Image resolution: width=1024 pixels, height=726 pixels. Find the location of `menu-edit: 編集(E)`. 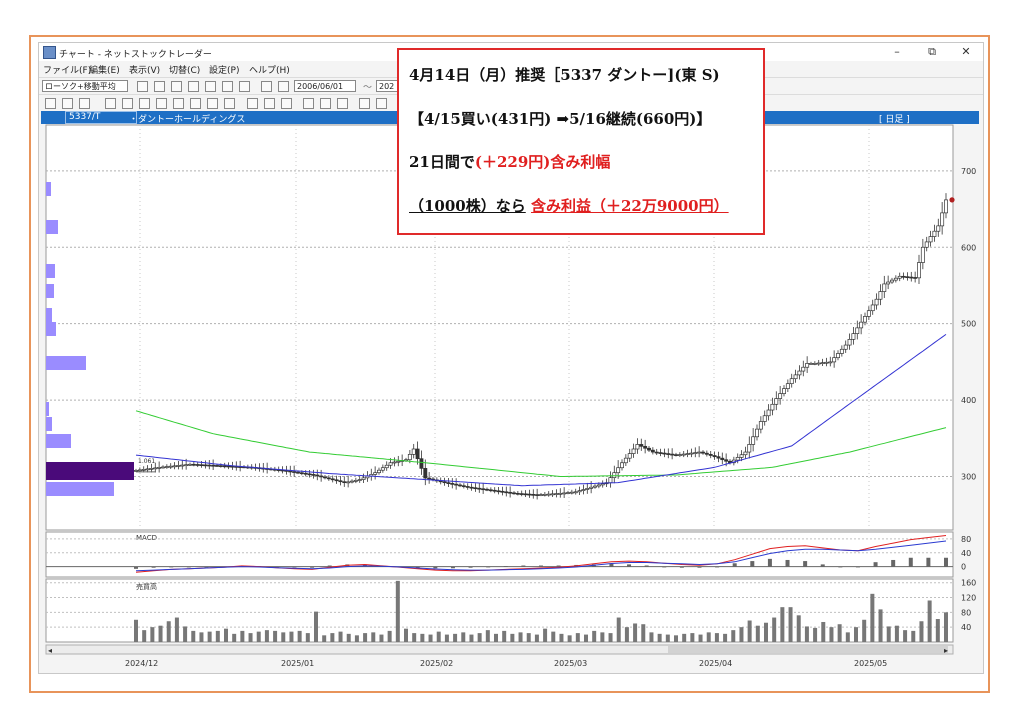

menu-edit: 編集(E) is located at coordinates (104, 71).